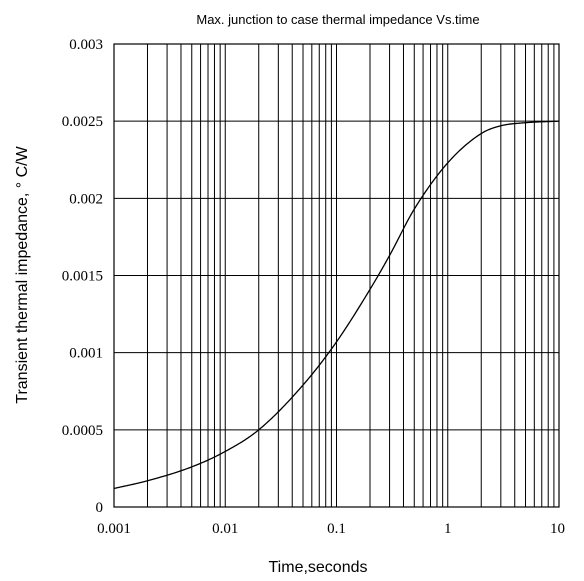 The width and height of the screenshot is (584, 581). I want to click on y-tick-label: 0.003, so click(86, 45).